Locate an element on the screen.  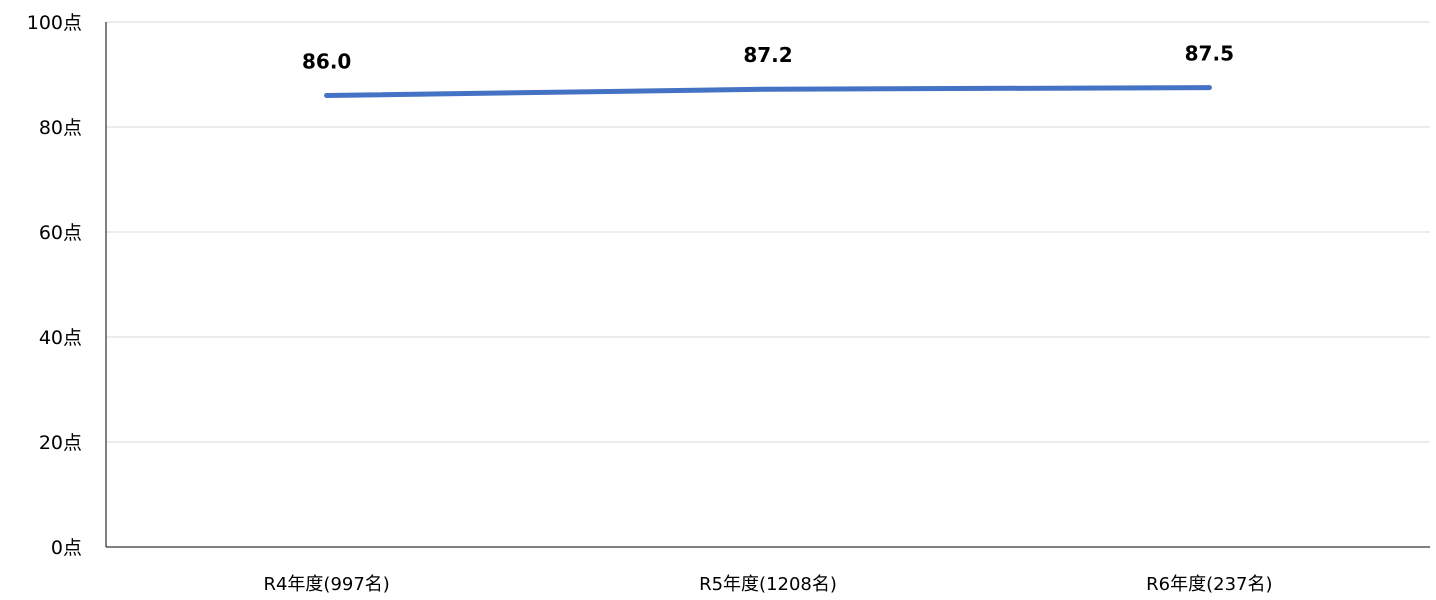
data-label: 87.2 is located at coordinates (767, 55).